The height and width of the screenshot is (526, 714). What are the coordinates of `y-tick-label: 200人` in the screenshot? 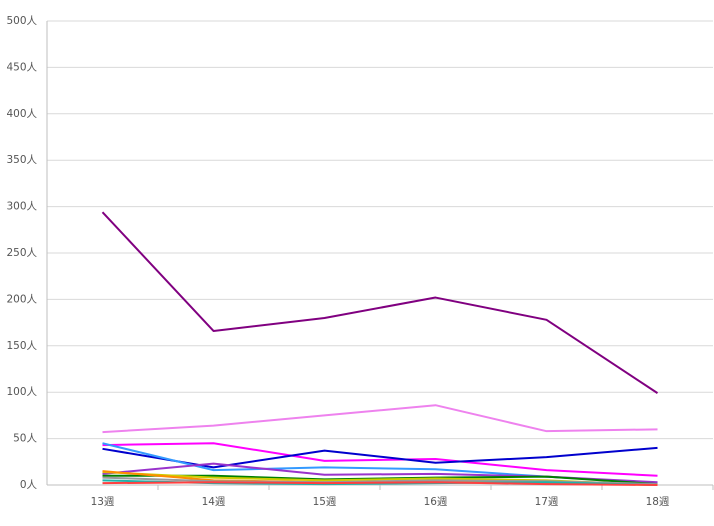 It's located at (21, 299).